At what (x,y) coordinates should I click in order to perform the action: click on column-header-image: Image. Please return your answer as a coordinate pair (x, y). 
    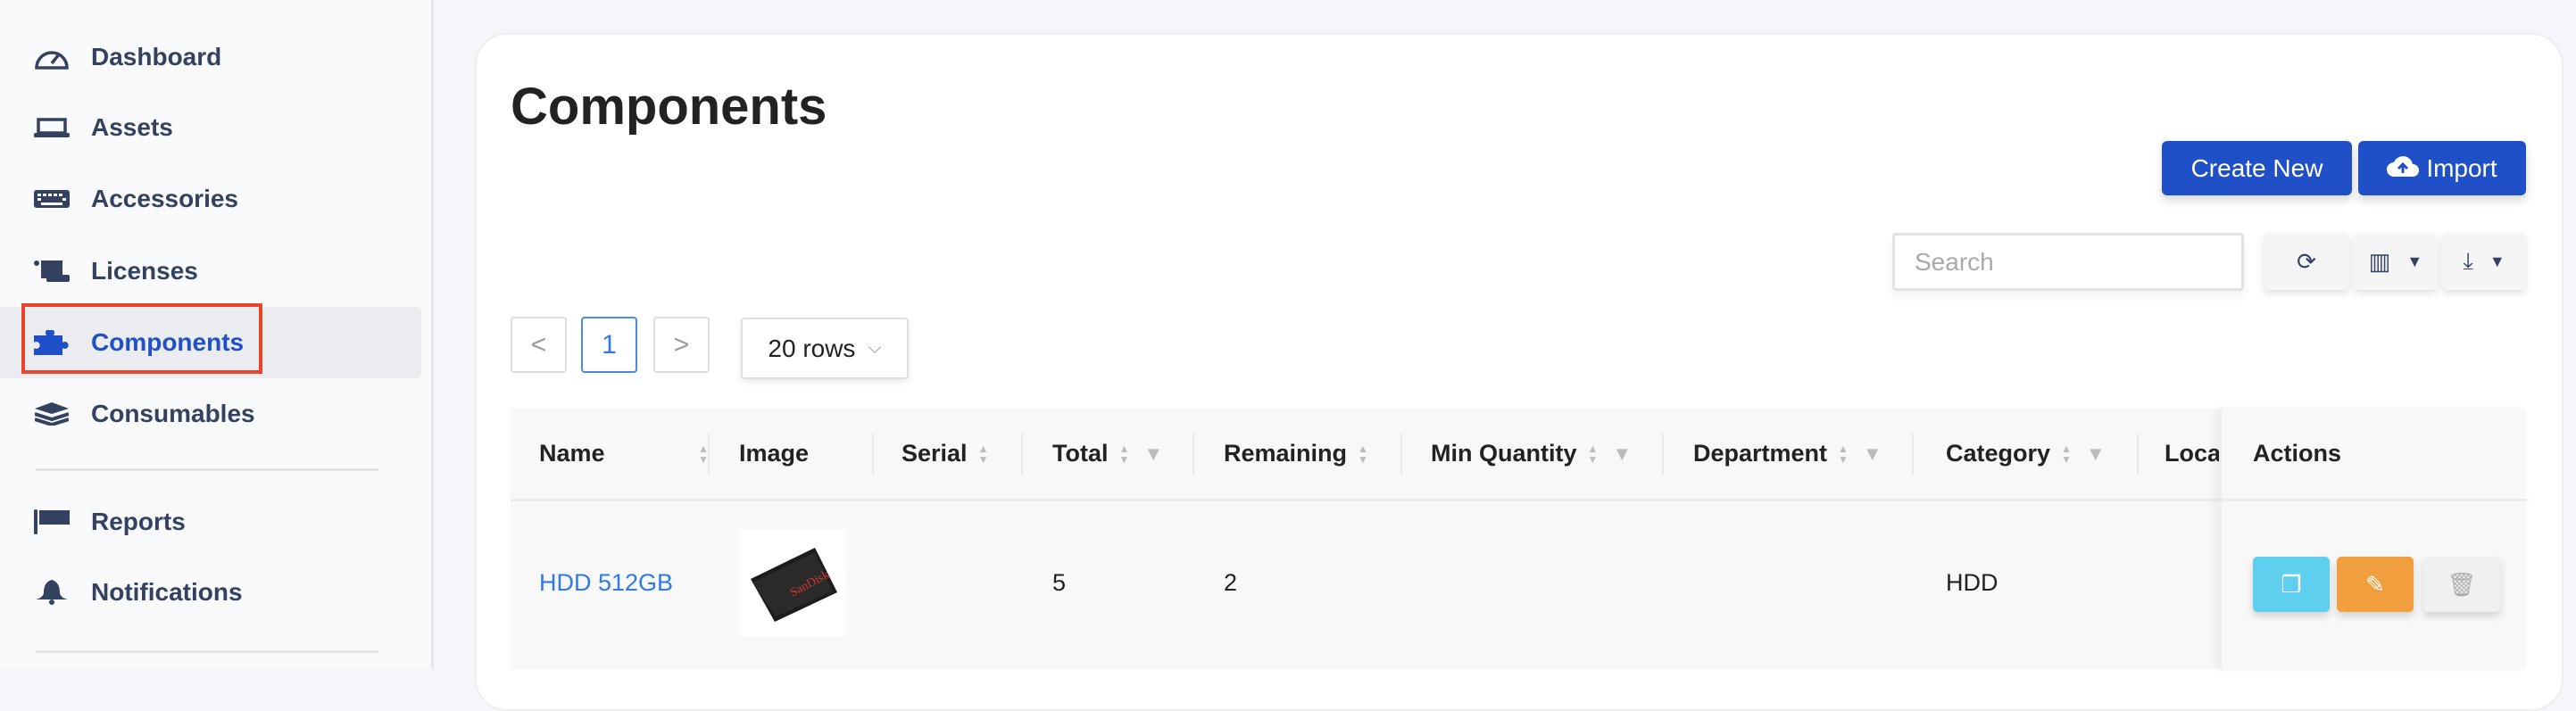
    Looking at the image, I should click on (774, 454).